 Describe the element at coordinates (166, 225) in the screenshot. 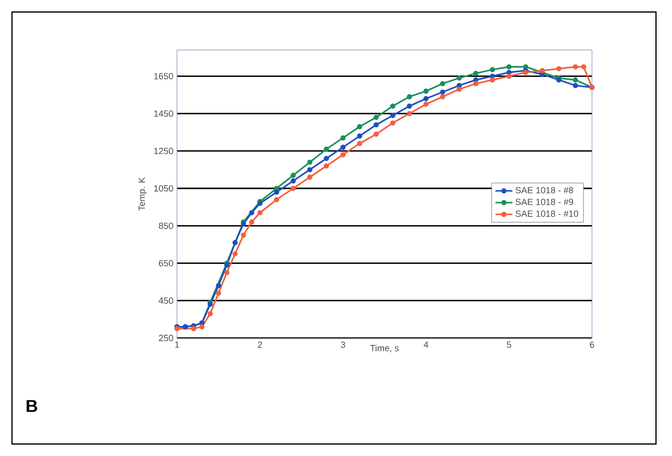

I see `y-tick-label: 850` at that location.